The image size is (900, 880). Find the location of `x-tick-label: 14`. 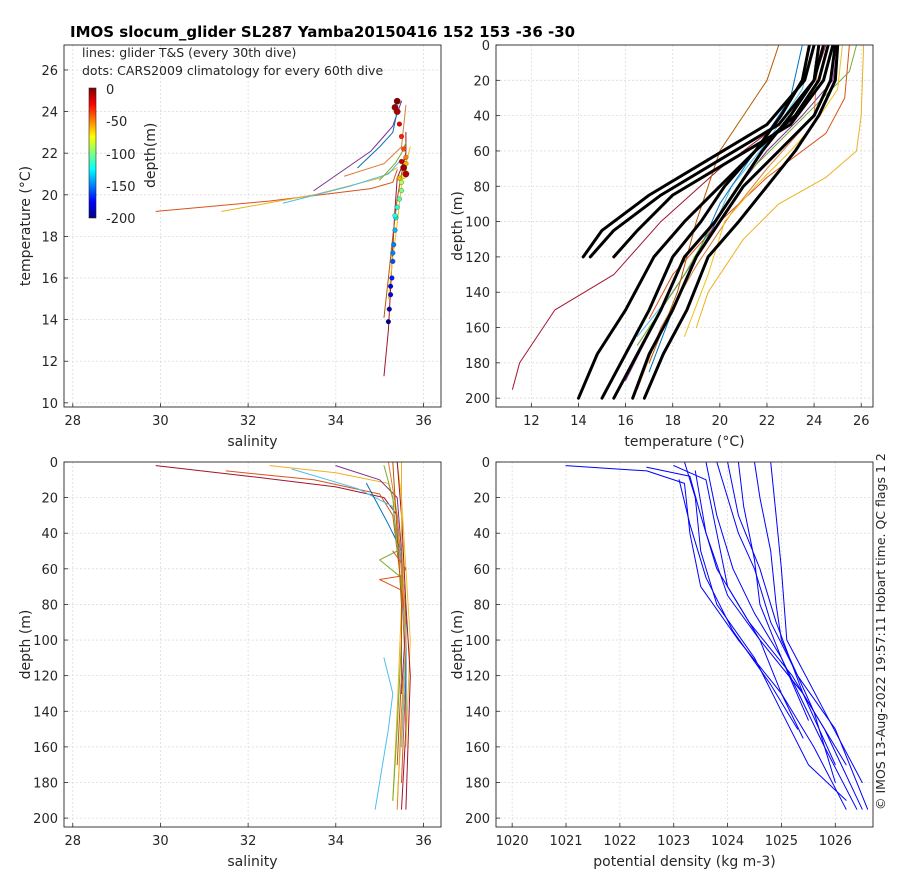

x-tick-label: 14 is located at coordinates (578, 421).